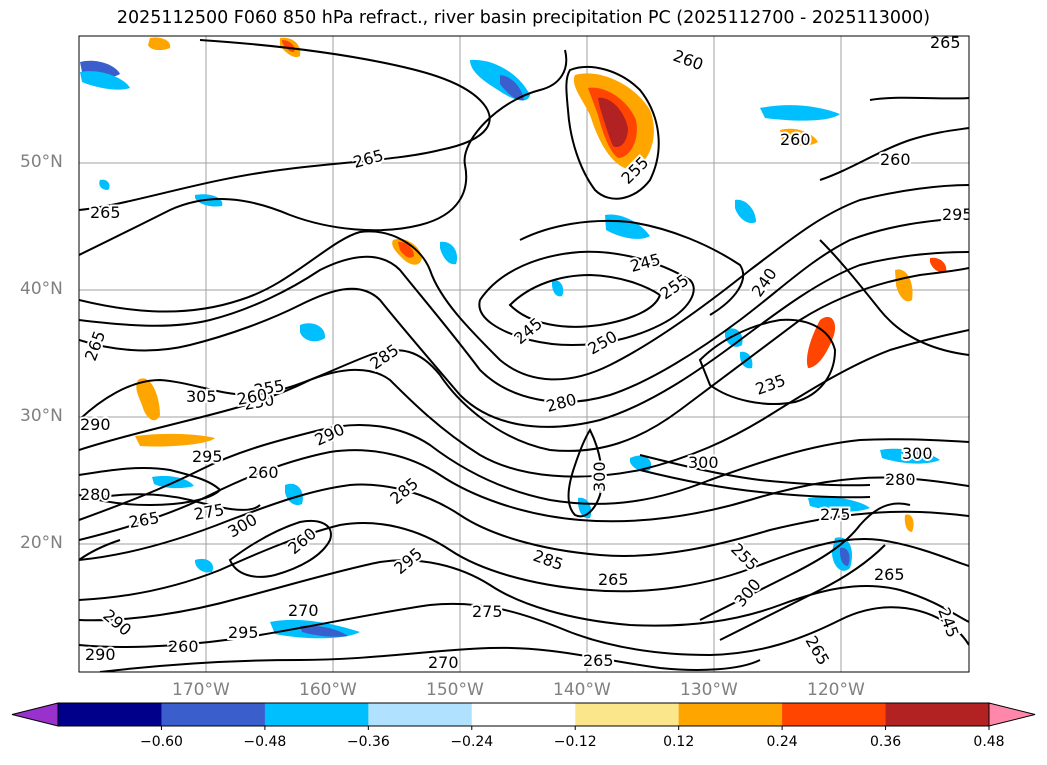 This screenshot has height=765, width=1047. What do you see at coordinates (1012, 714) in the screenshot?
I see `colorbar-extend-high` at bounding box center [1012, 714].